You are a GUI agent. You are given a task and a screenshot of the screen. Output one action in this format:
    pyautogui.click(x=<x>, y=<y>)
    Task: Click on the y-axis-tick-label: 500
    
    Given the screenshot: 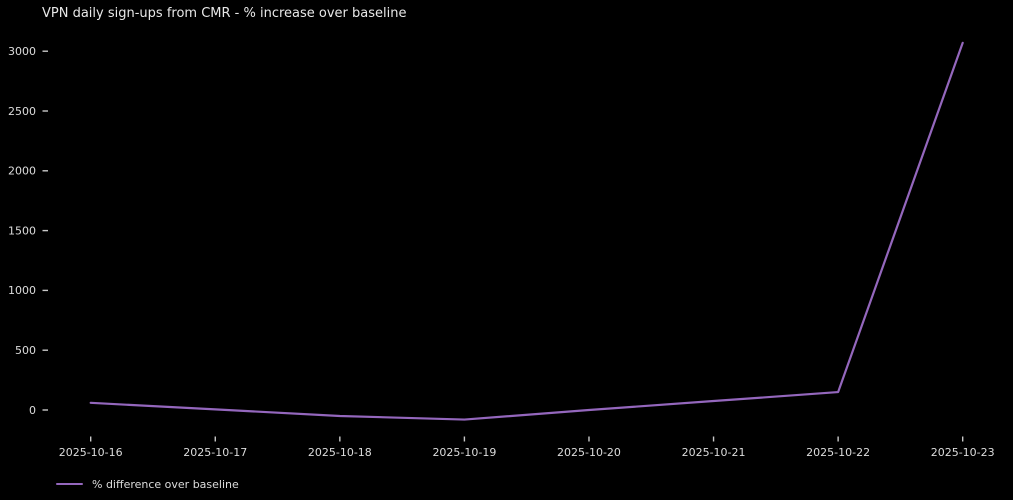 What is the action you would take?
    pyautogui.click(x=25, y=350)
    